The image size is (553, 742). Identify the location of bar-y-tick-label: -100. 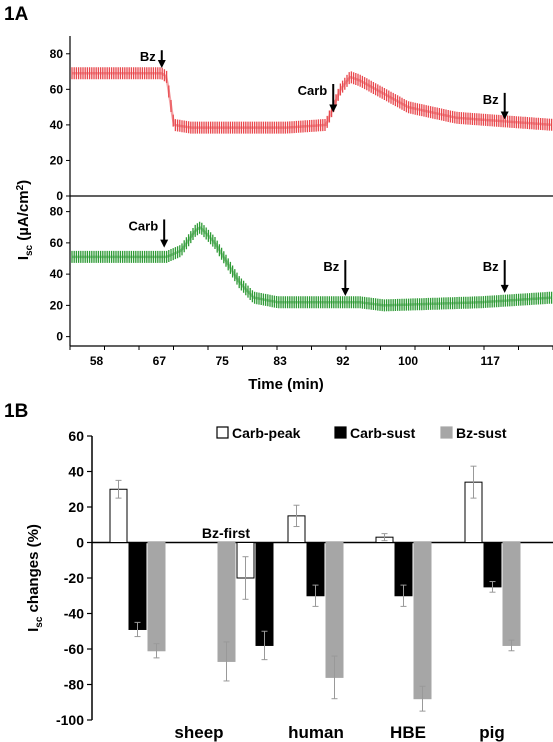
(70, 720).